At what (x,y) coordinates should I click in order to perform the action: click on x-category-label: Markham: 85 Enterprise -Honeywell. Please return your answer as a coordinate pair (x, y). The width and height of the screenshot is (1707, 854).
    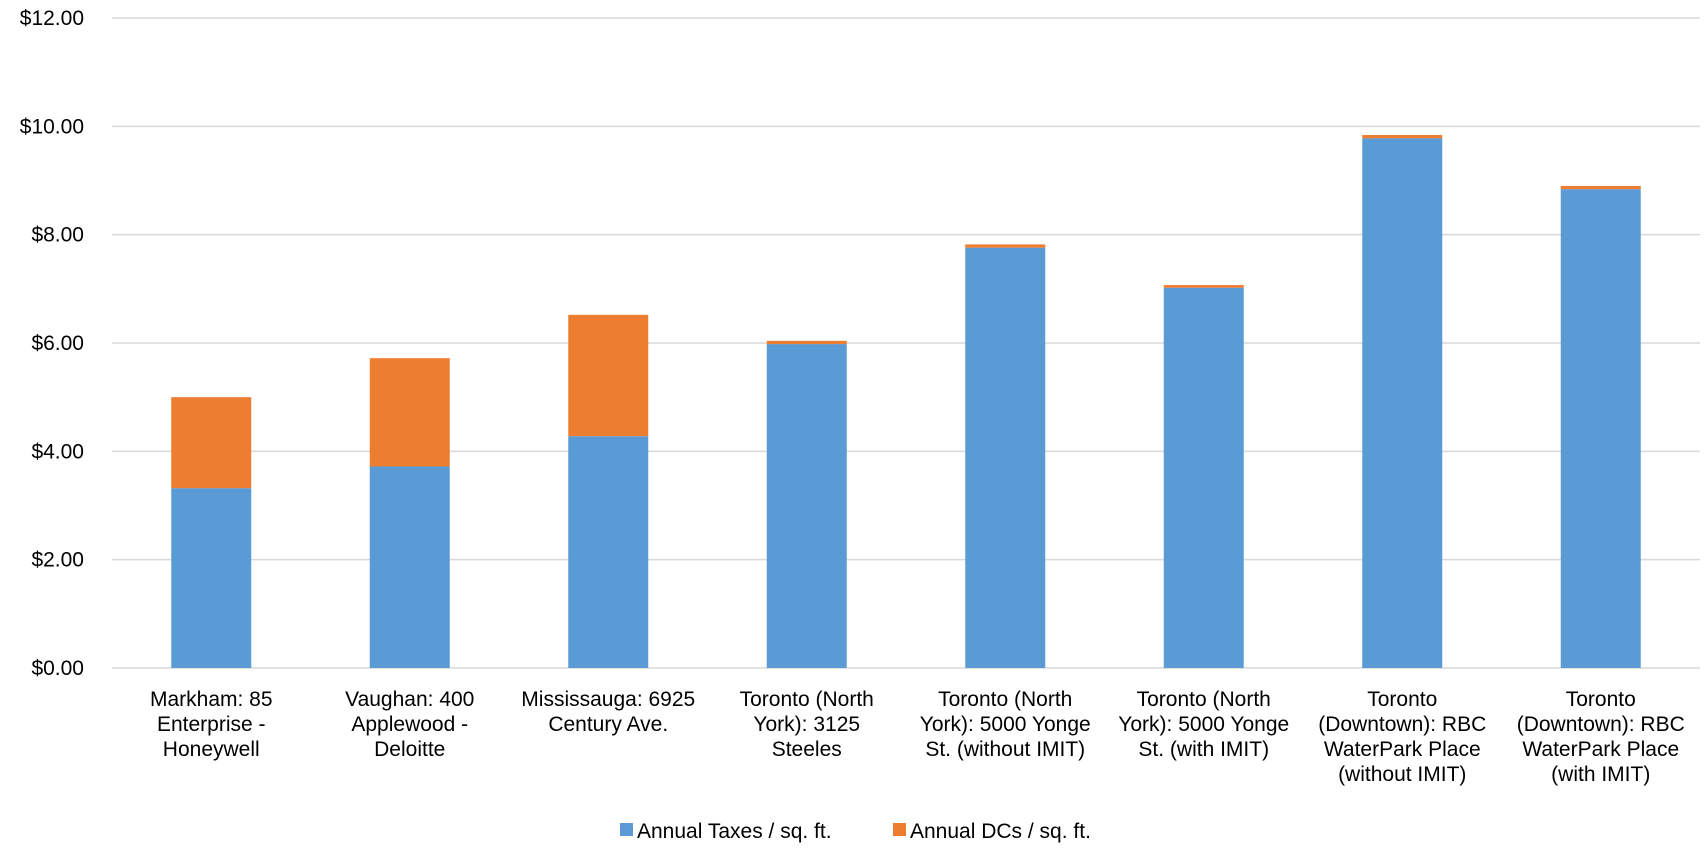
    Looking at the image, I should click on (211, 724).